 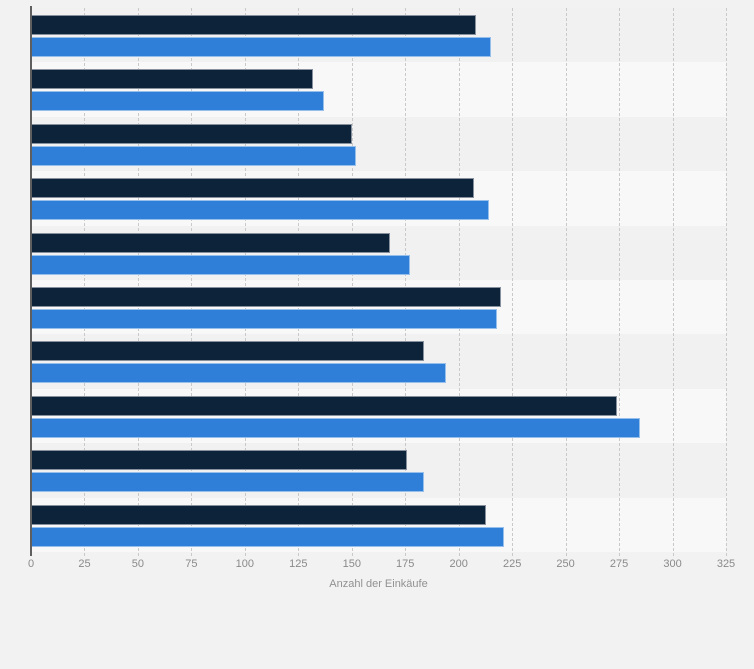 What do you see at coordinates (512, 564) in the screenshot?
I see `x-tick-label: 225` at bounding box center [512, 564].